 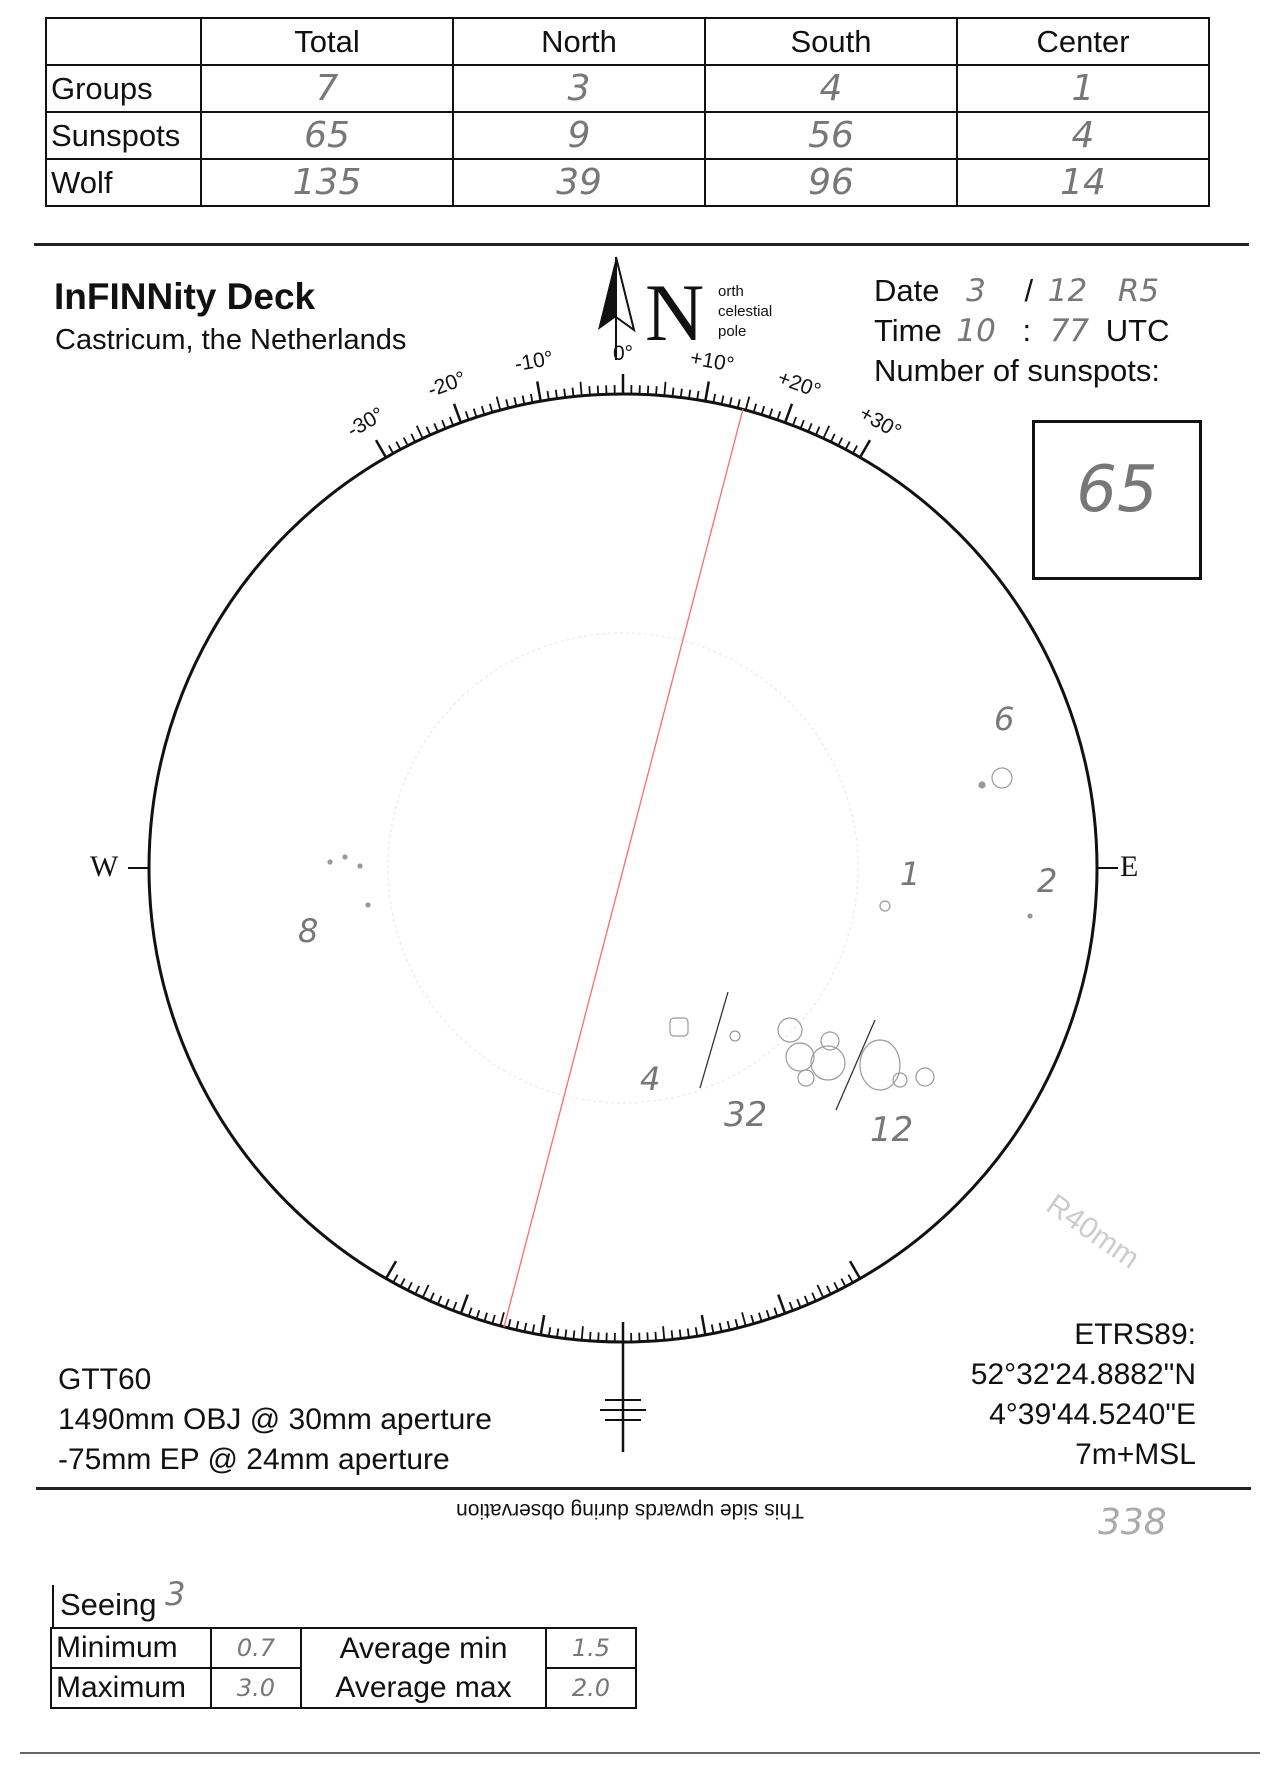 What do you see at coordinates (1069, 331) in the screenshot?
I see `time-minute: 77` at bounding box center [1069, 331].